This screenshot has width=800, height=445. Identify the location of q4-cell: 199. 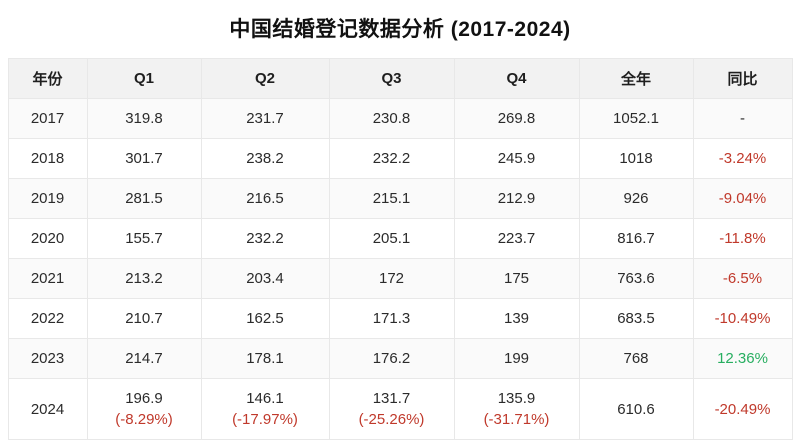
(516, 358).